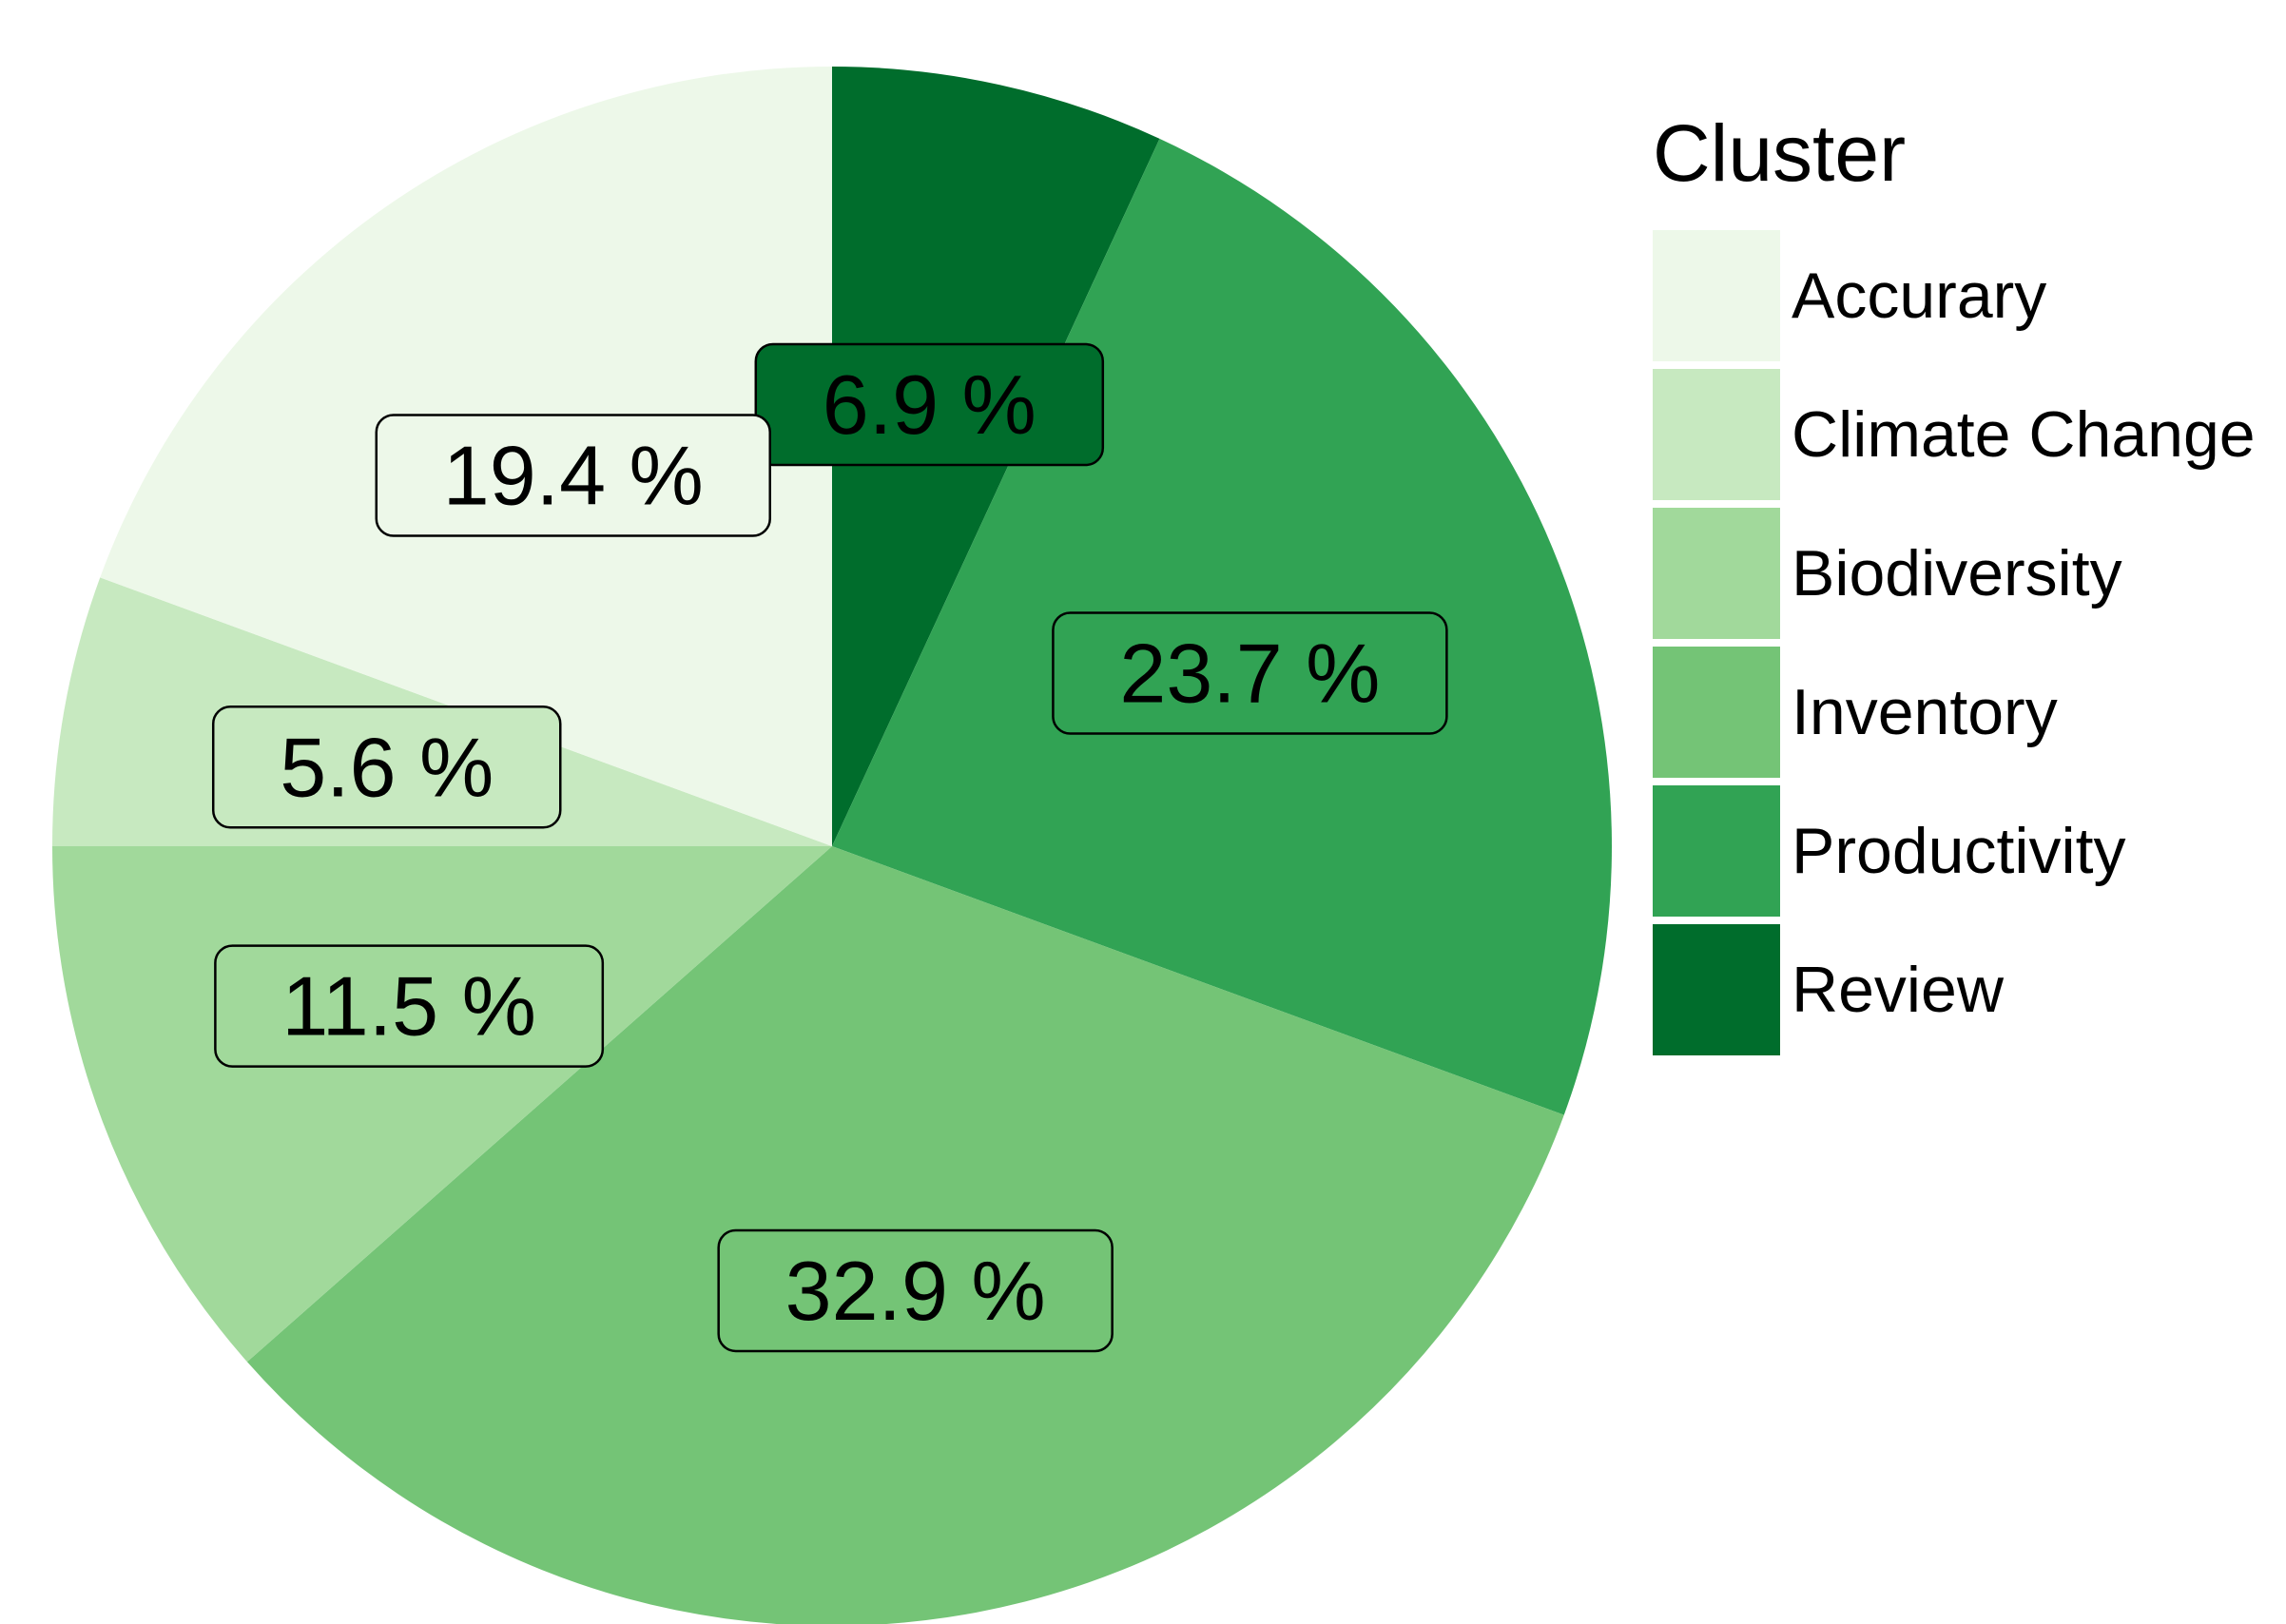 The width and height of the screenshot is (2286, 1624). What do you see at coordinates (1716, 573) in the screenshot?
I see `legend-key-biodiversity` at bounding box center [1716, 573].